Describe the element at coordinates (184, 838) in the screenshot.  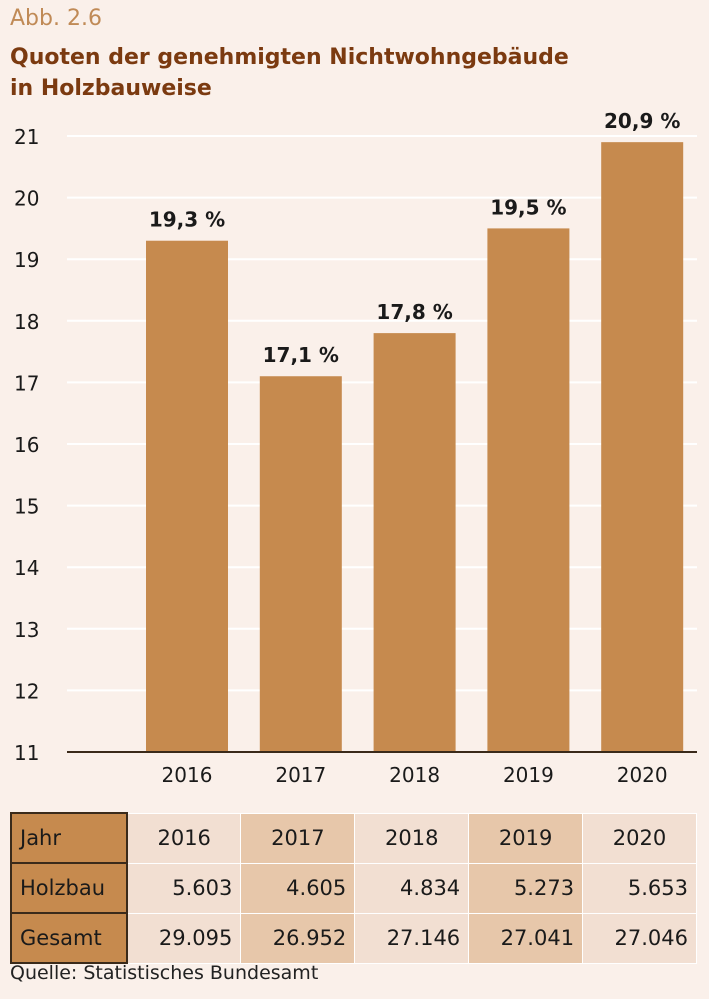
I see `table-header-cell: 2016` at that location.